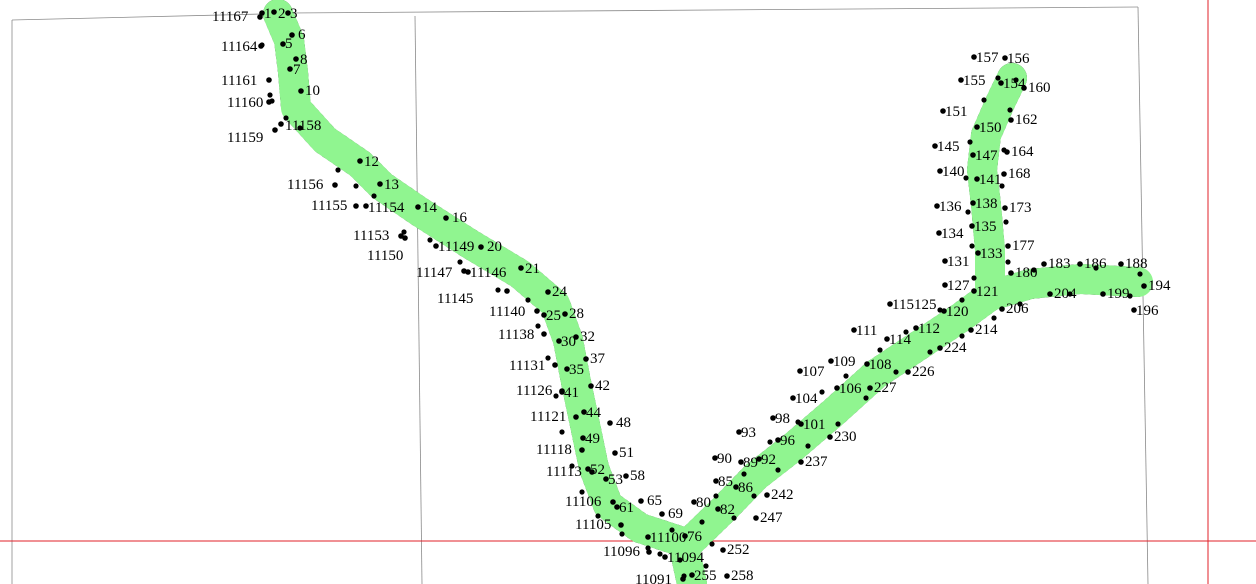 The height and width of the screenshot is (584, 1256). I want to click on vertex-label: 1, so click(268, 14).